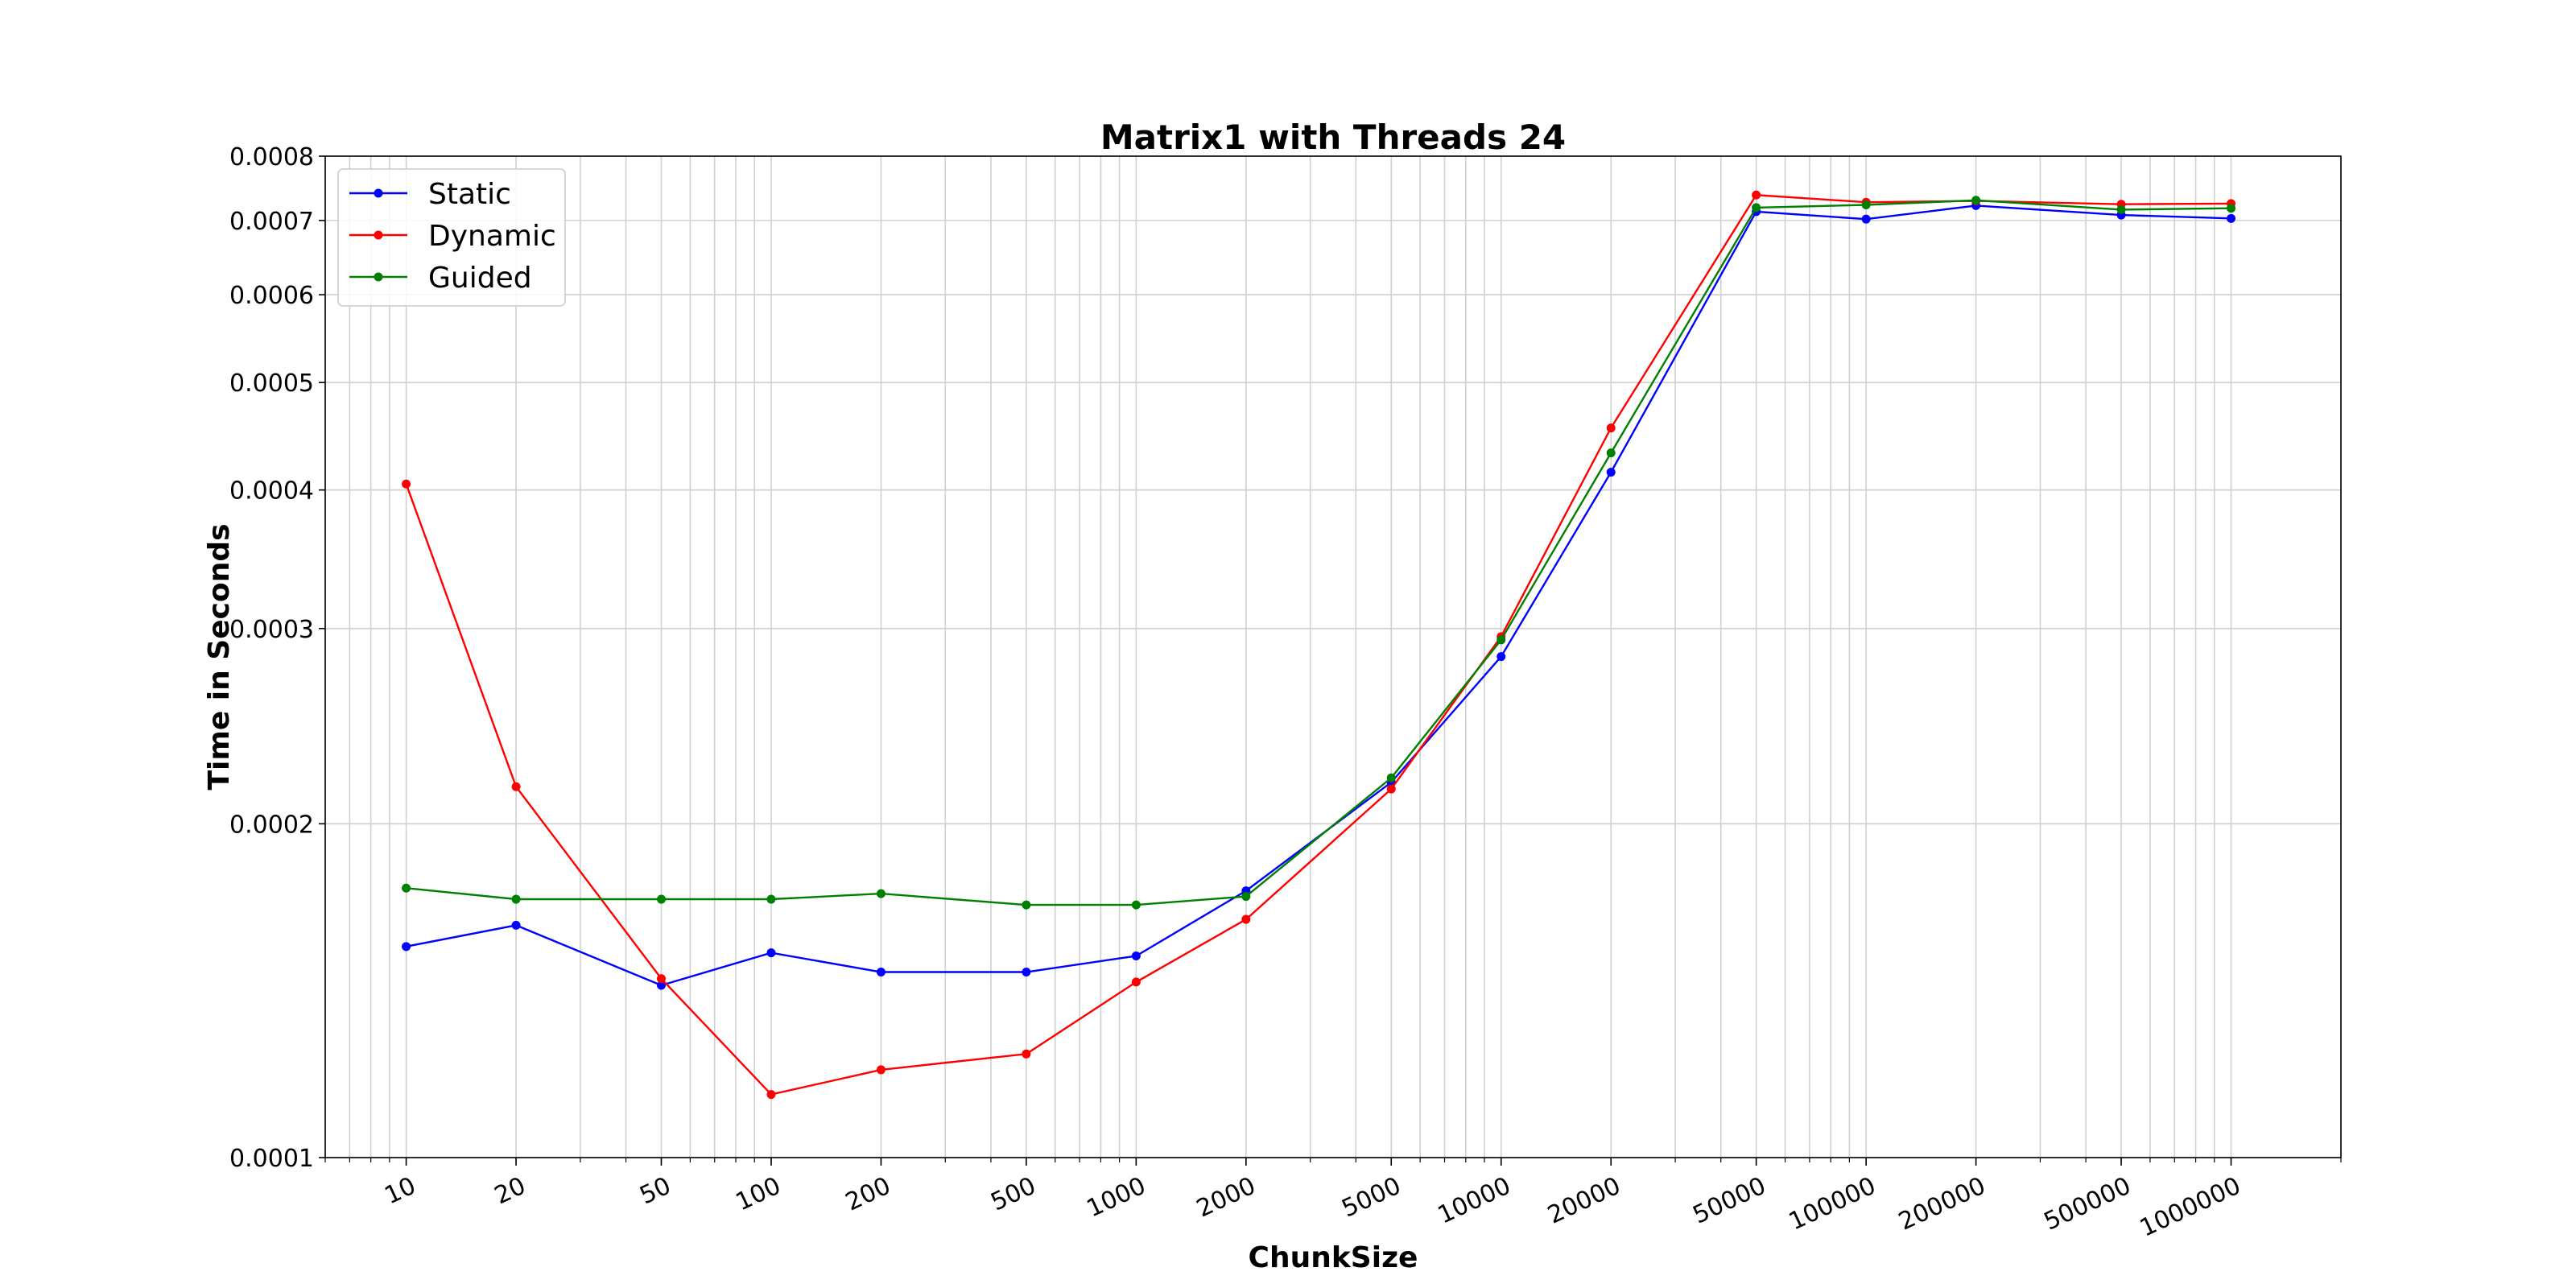  I want to click on y-axis-label: Time in Seconds, so click(219, 656).